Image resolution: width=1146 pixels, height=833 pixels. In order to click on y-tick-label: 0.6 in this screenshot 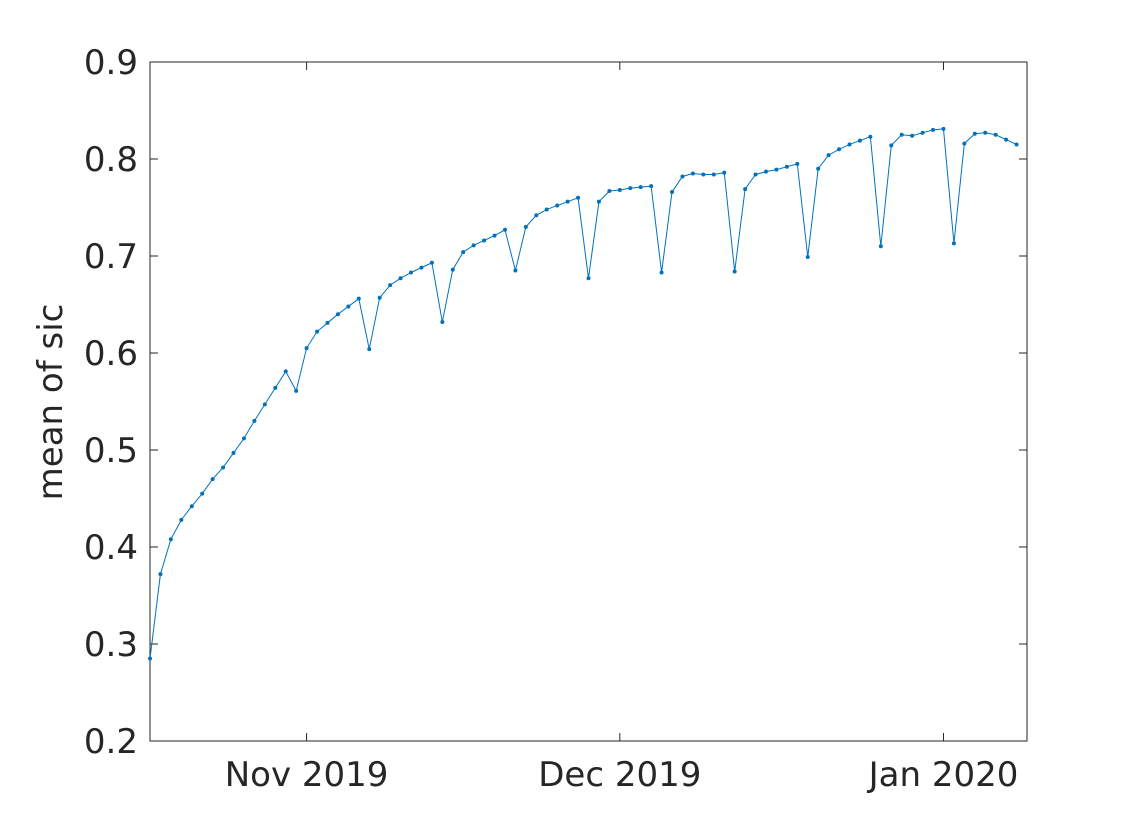, I will do `click(111, 354)`.